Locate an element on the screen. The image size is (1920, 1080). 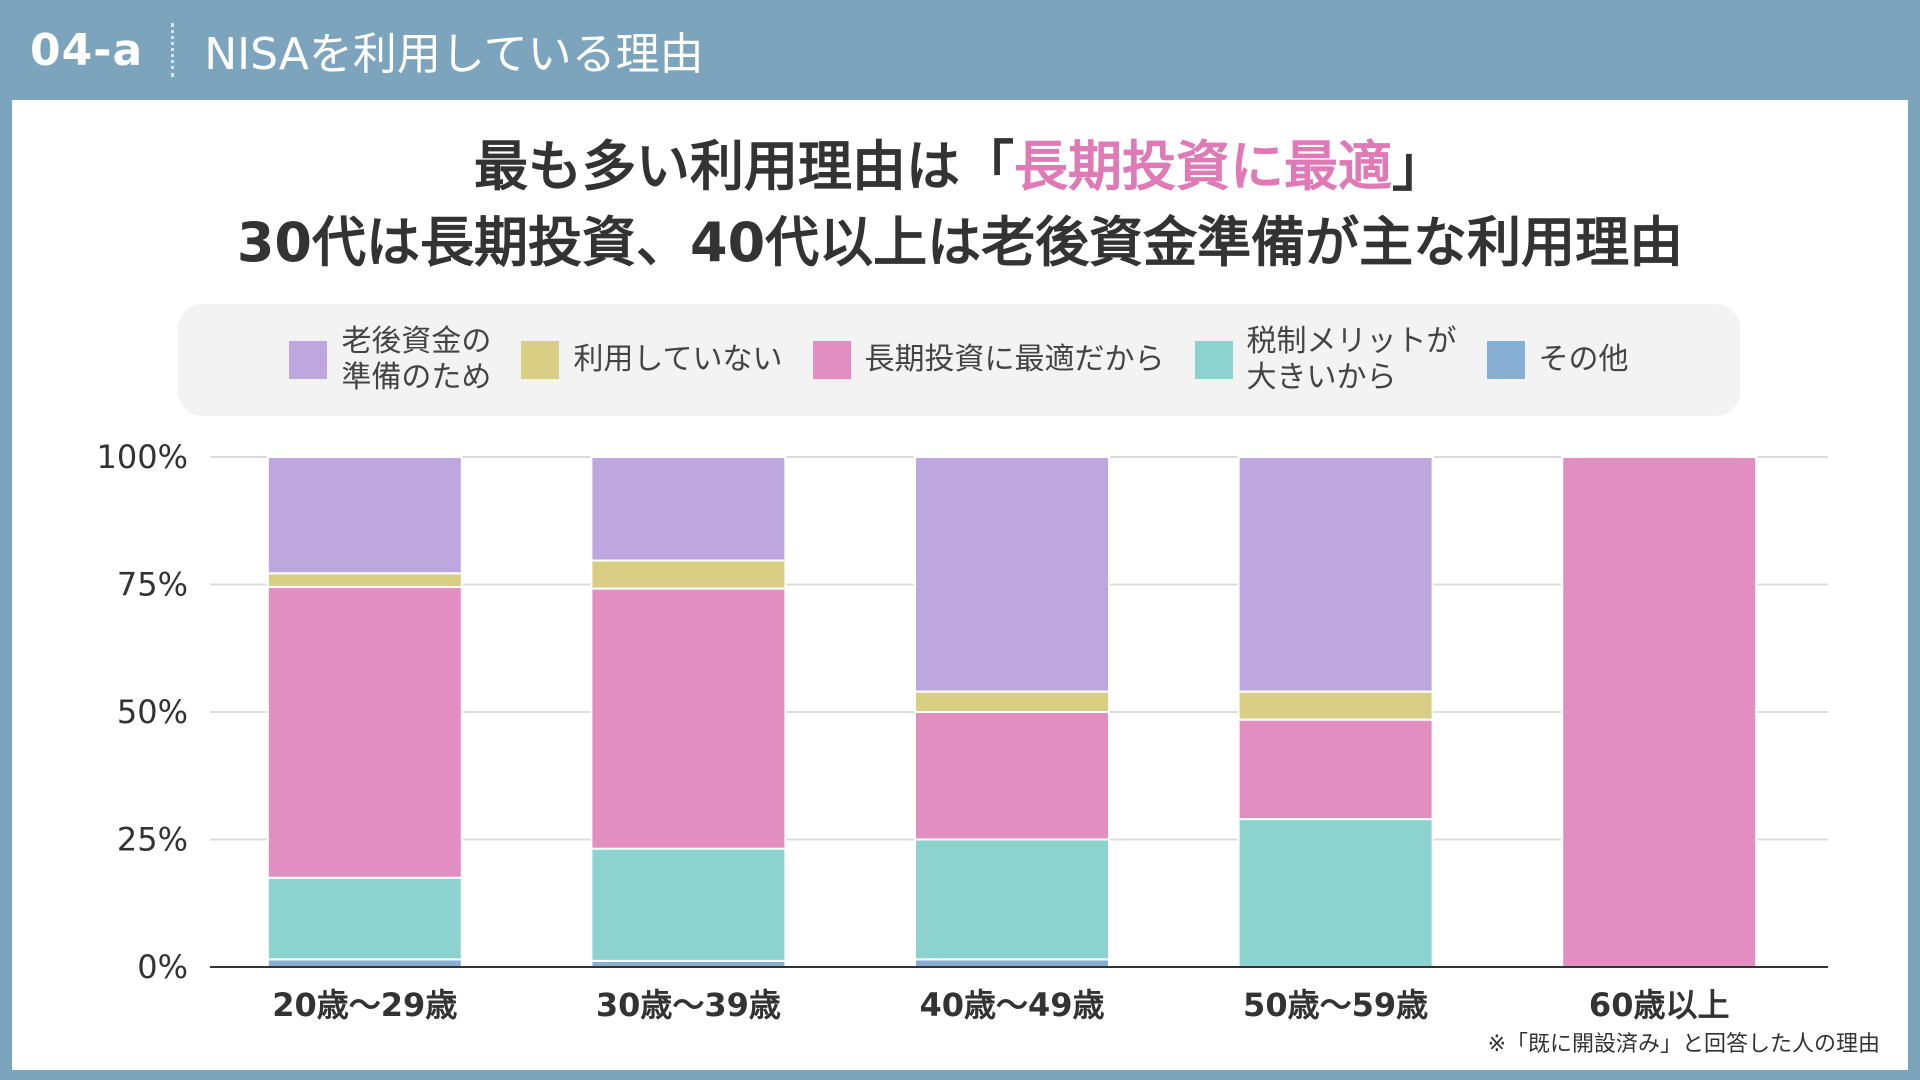
headline-line-2: 30代は長期投資、40代以上は老後資金準備が主な利用理由 is located at coordinates (960, 242).